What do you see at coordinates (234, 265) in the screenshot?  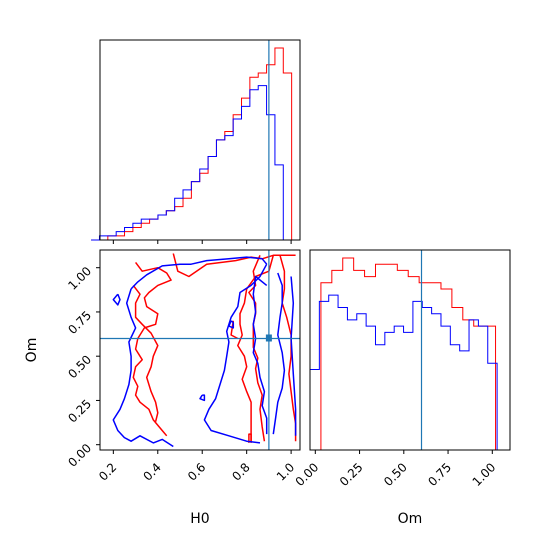 I see `contour-red-top` at bounding box center [234, 265].